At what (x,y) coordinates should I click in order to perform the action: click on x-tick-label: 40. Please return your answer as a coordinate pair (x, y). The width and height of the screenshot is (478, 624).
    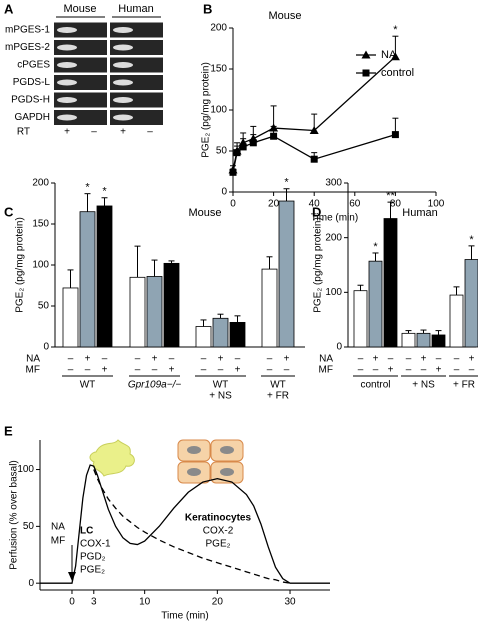
    Looking at the image, I should click on (315, 204).